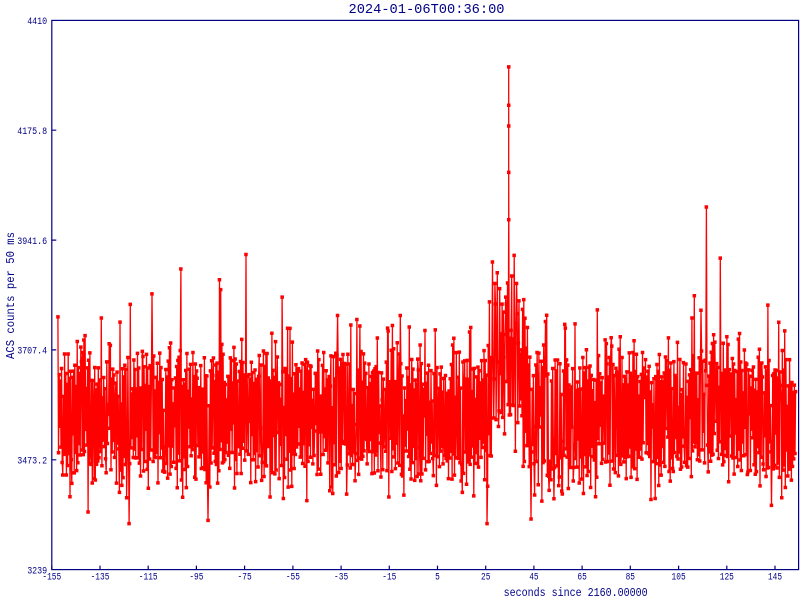 The image size is (800, 600). I want to click on svg-text: 2024-01-06T00:36:00, so click(427, 10).